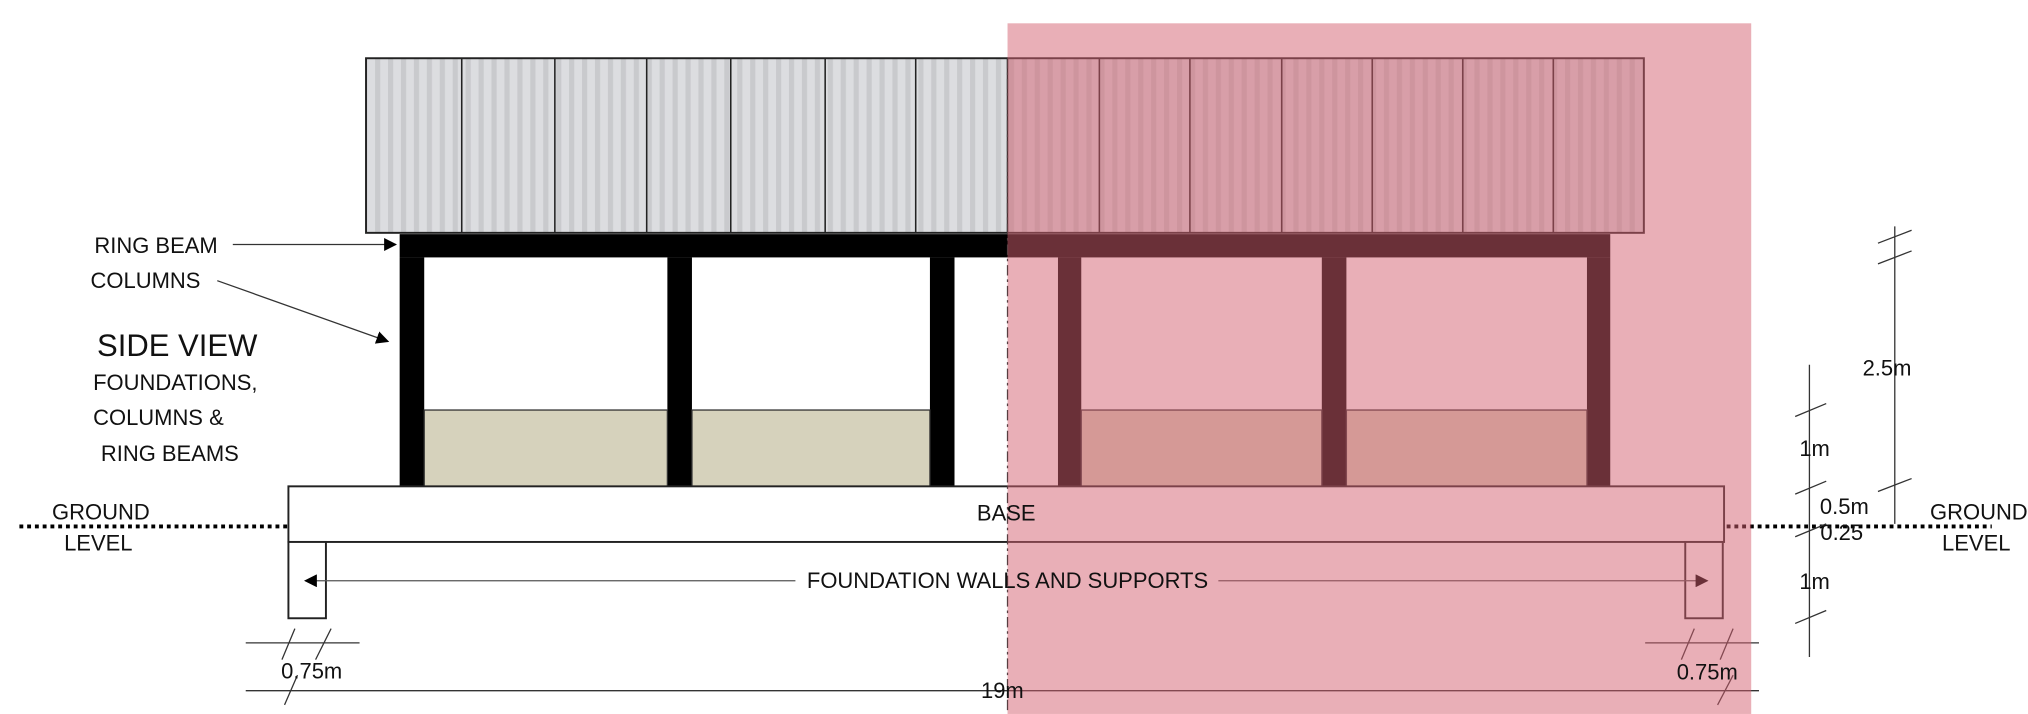 This screenshot has width=2028, height=714. What do you see at coordinates (170, 453) in the screenshot?
I see `subtitle: RING BEAMS` at bounding box center [170, 453].